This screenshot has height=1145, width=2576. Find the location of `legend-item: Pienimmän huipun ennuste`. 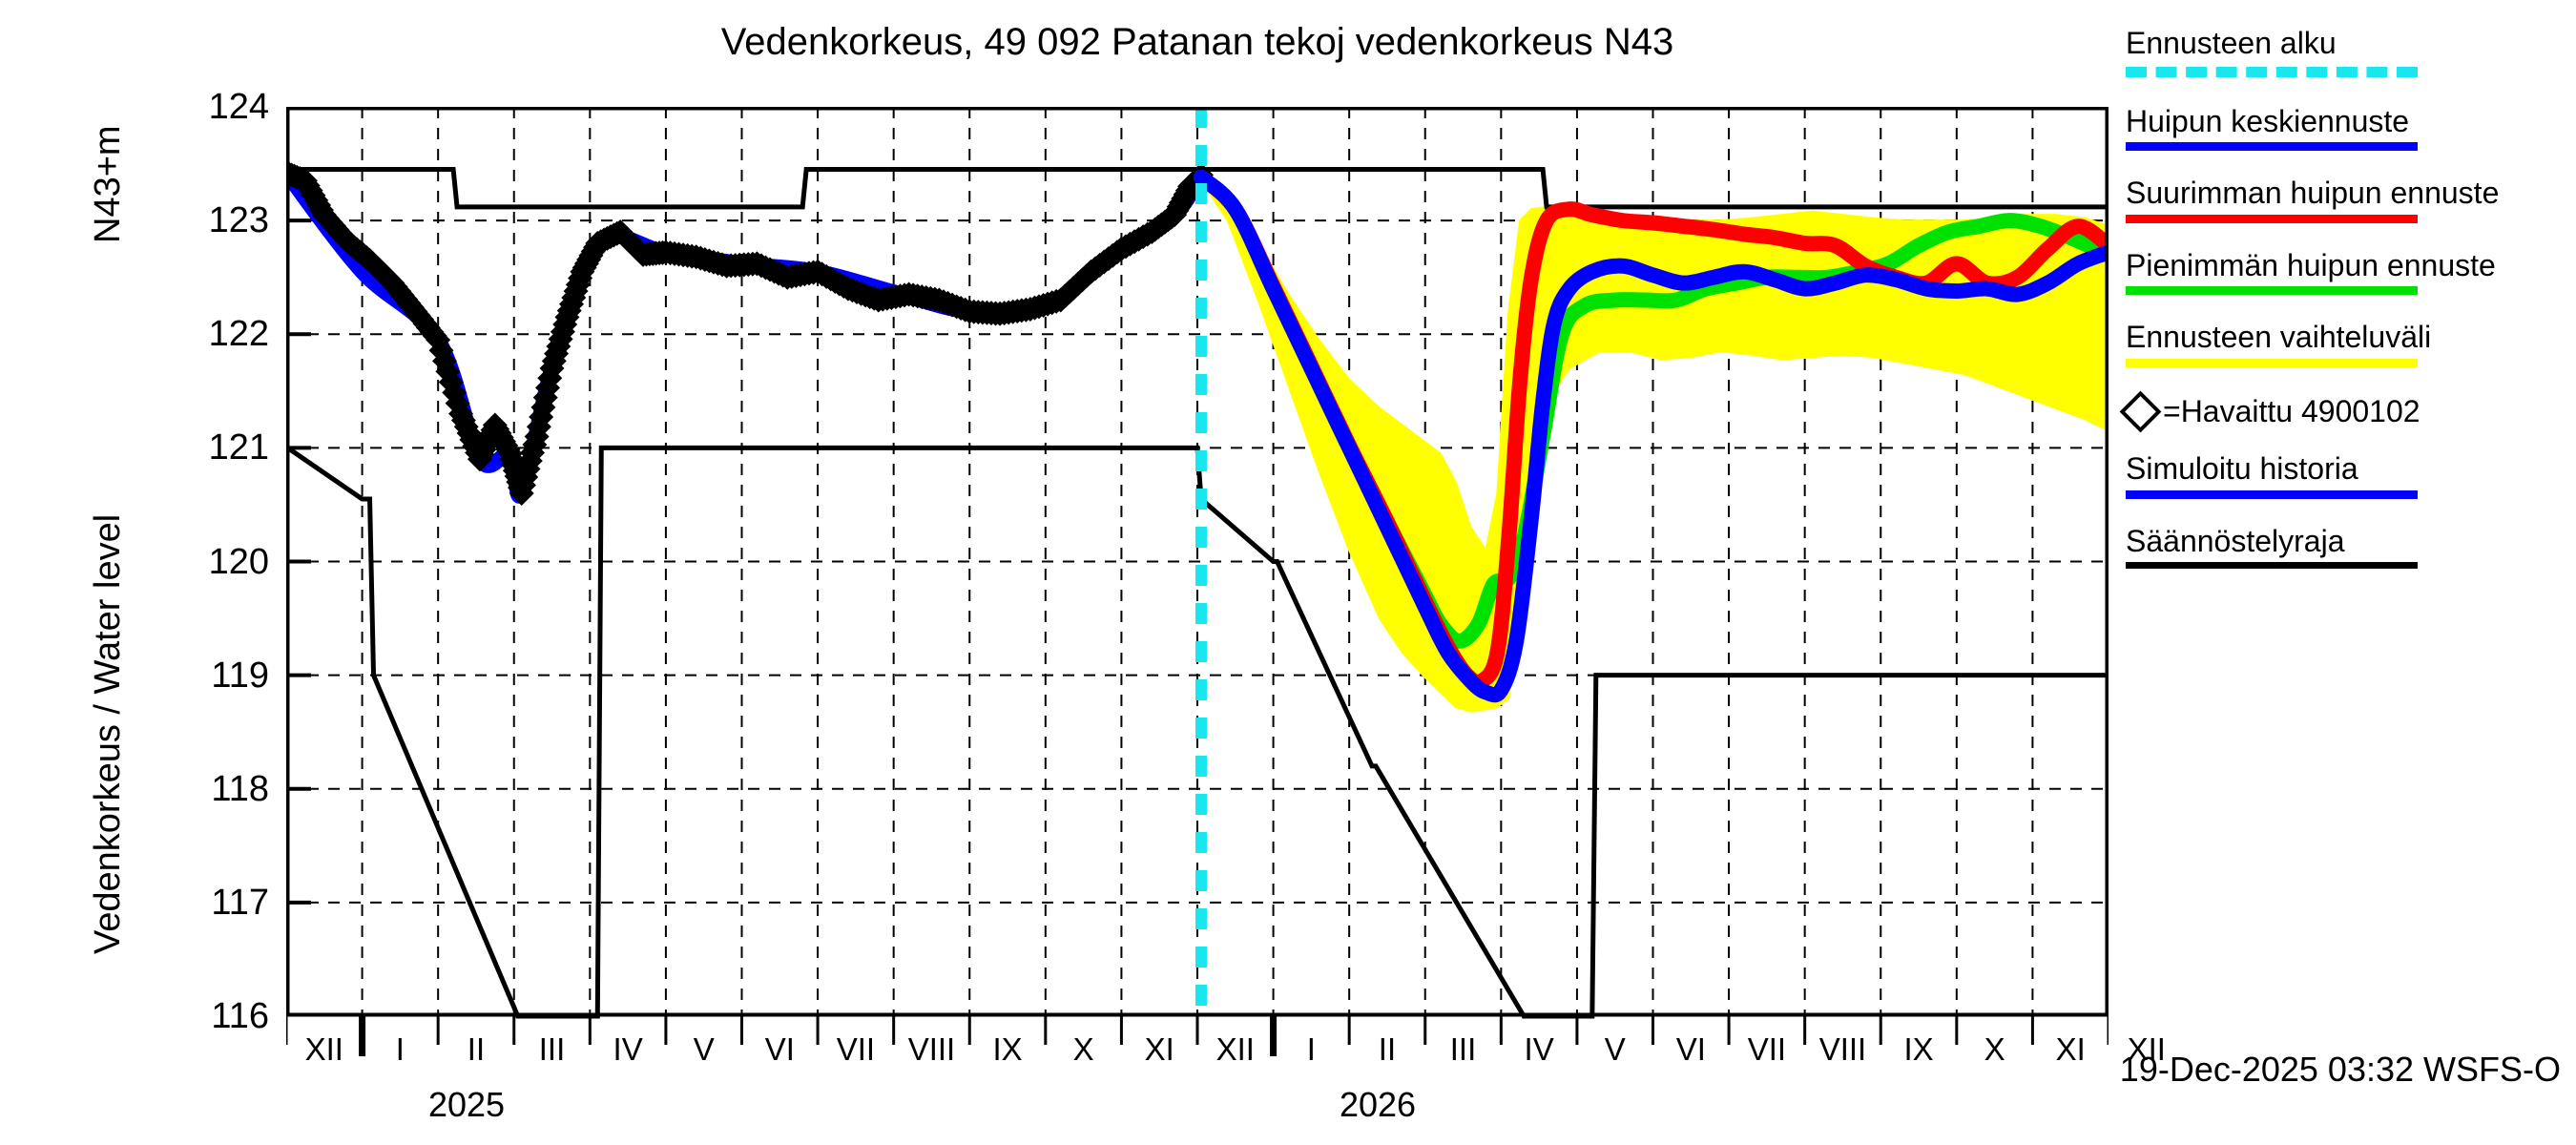

legend-item: Pienimmän huipun ennuste is located at coordinates (2350, 272).